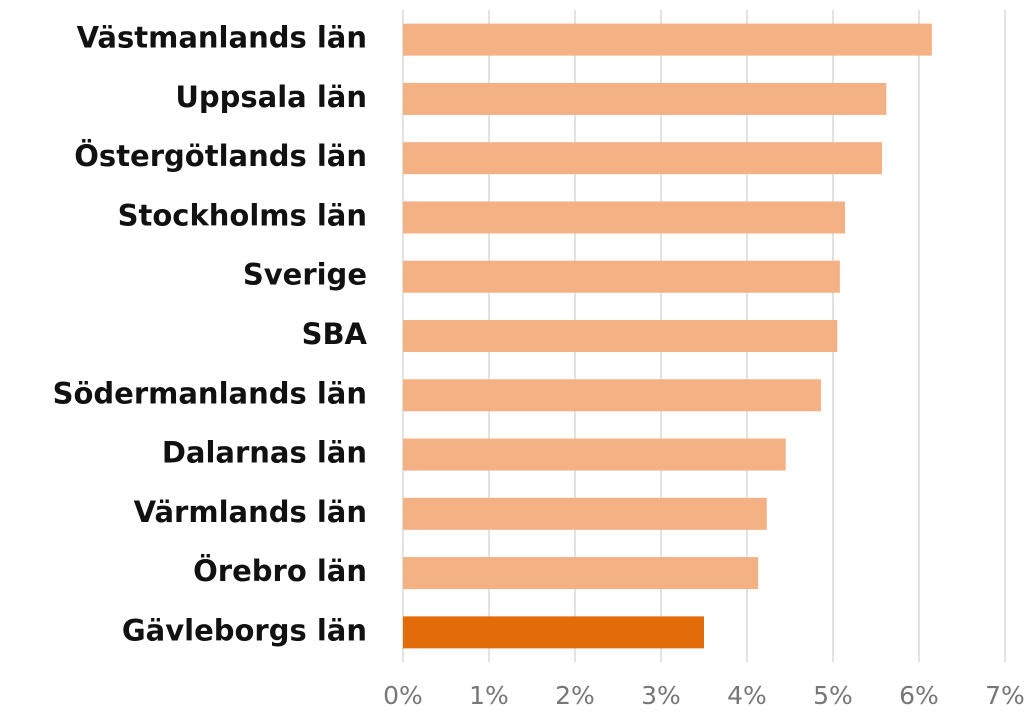 This screenshot has height=712, width=1030. I want to click on y-tick-label: Östergötlands län, so click(220, 156).